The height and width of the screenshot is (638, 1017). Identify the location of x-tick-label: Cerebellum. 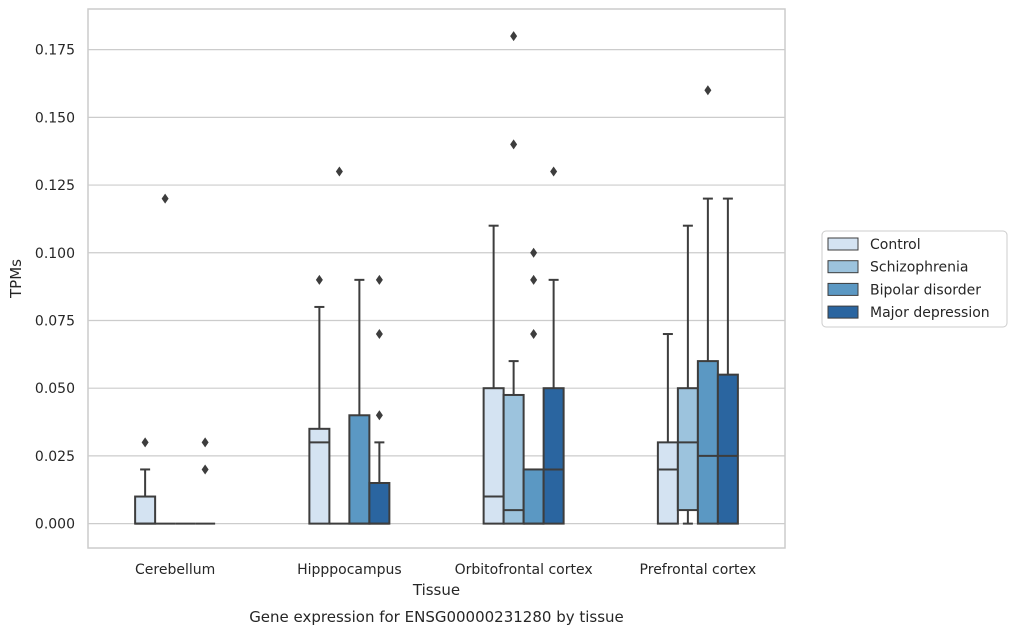
(175, 570).